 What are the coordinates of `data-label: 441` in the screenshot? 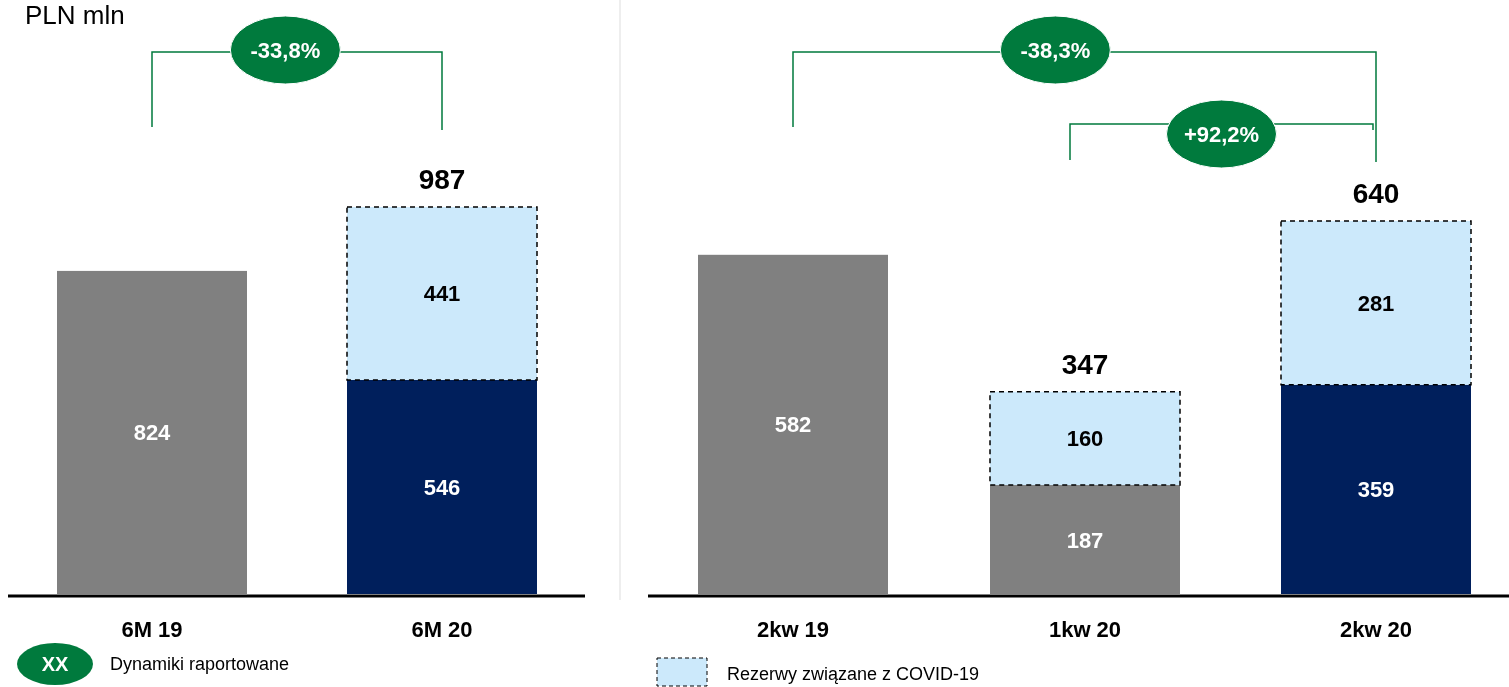 It's located at (442, 294).